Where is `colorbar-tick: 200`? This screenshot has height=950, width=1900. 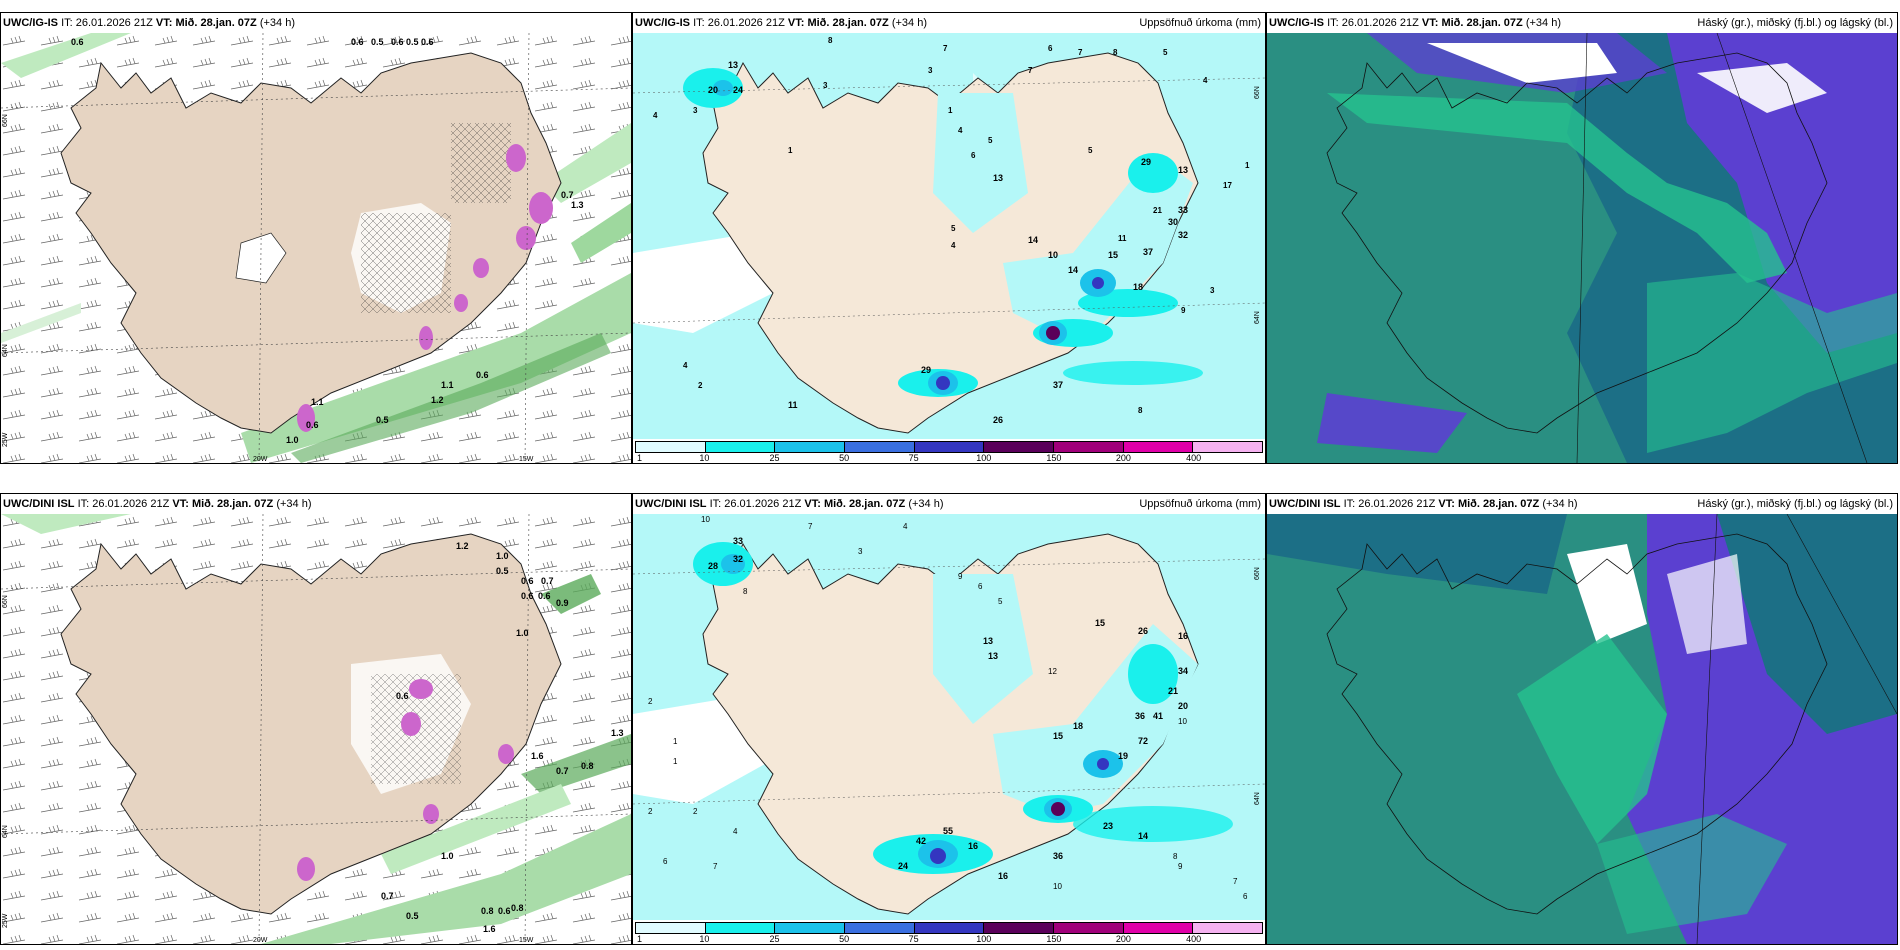 colorbar-tick: 200 is located at coordinates (1123, 939).